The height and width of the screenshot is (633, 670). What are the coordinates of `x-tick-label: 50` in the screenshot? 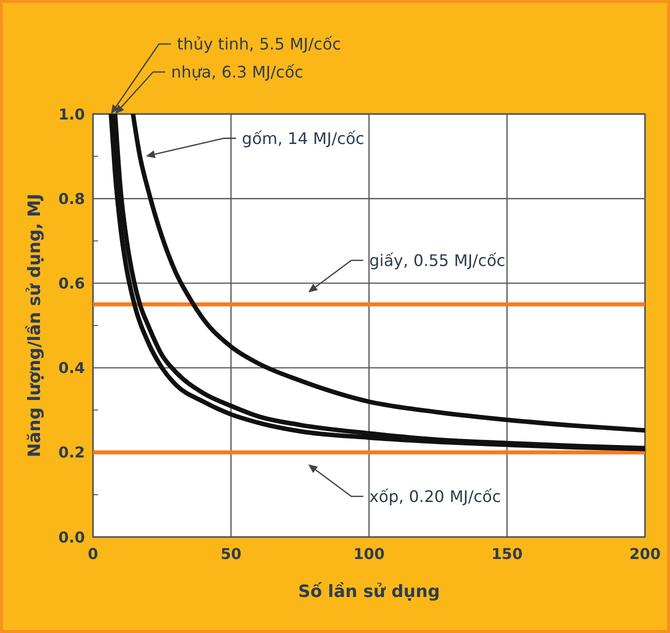 It's located at (231, 554).